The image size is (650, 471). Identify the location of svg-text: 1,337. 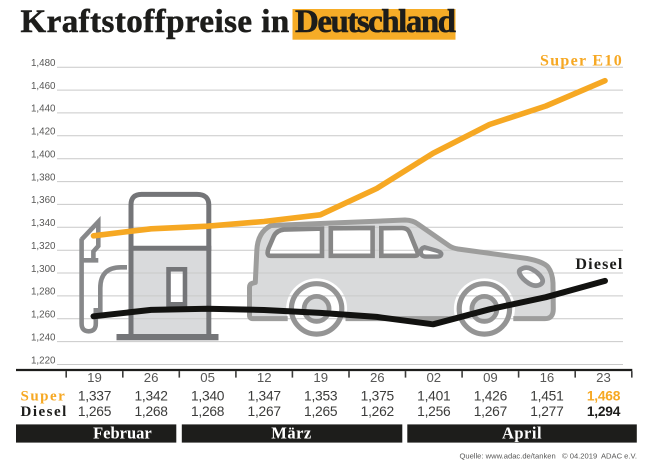
(94, 396).